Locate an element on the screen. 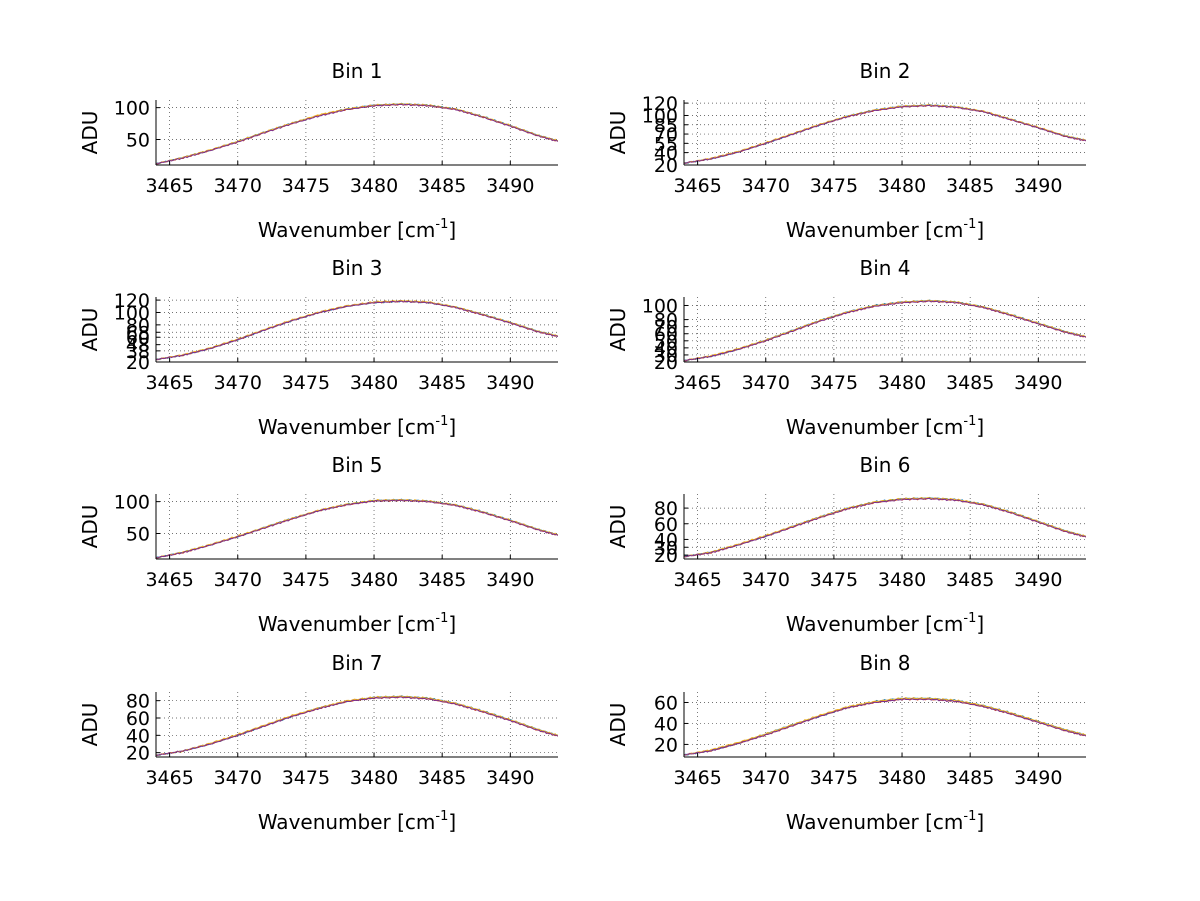 The width and height of the screenshot is (1200, 901). y-tick-label: 38 is located at coordinates (138, 352).